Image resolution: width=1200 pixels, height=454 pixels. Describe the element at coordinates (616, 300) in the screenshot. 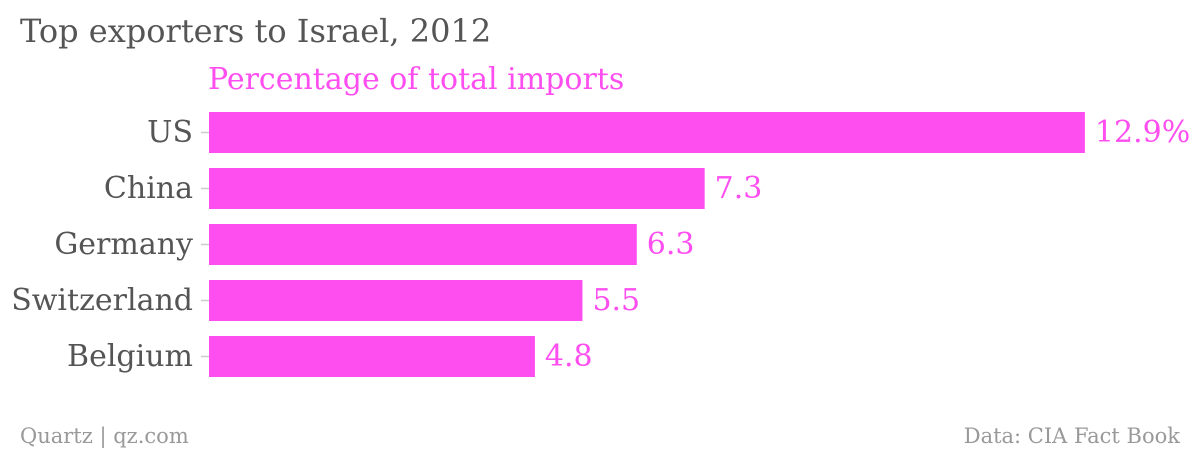

I see `data-label: 5.5` at that location.